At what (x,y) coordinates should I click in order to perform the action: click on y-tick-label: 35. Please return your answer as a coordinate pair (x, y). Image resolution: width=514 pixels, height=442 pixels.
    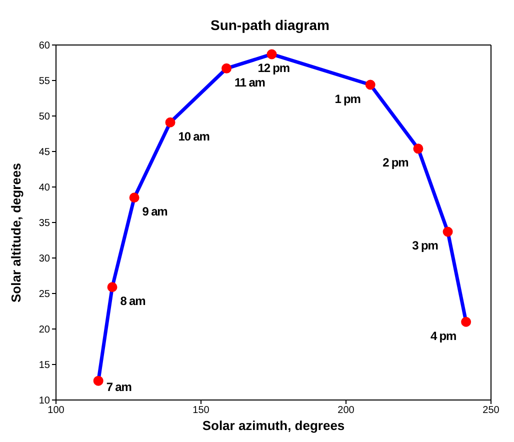
    Looking at the image, I should click on (44, 224).